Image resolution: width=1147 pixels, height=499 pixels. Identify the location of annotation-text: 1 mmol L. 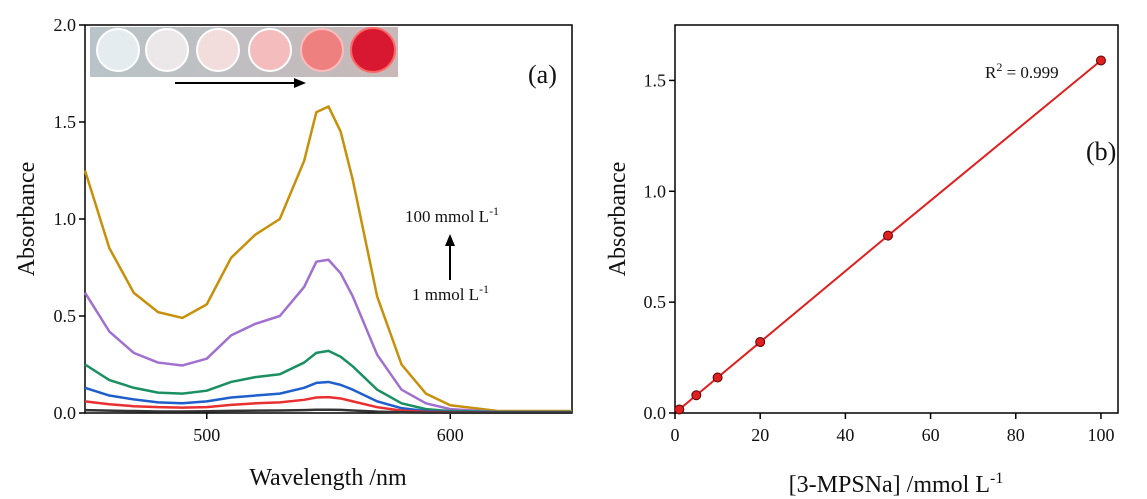
(445, 294).